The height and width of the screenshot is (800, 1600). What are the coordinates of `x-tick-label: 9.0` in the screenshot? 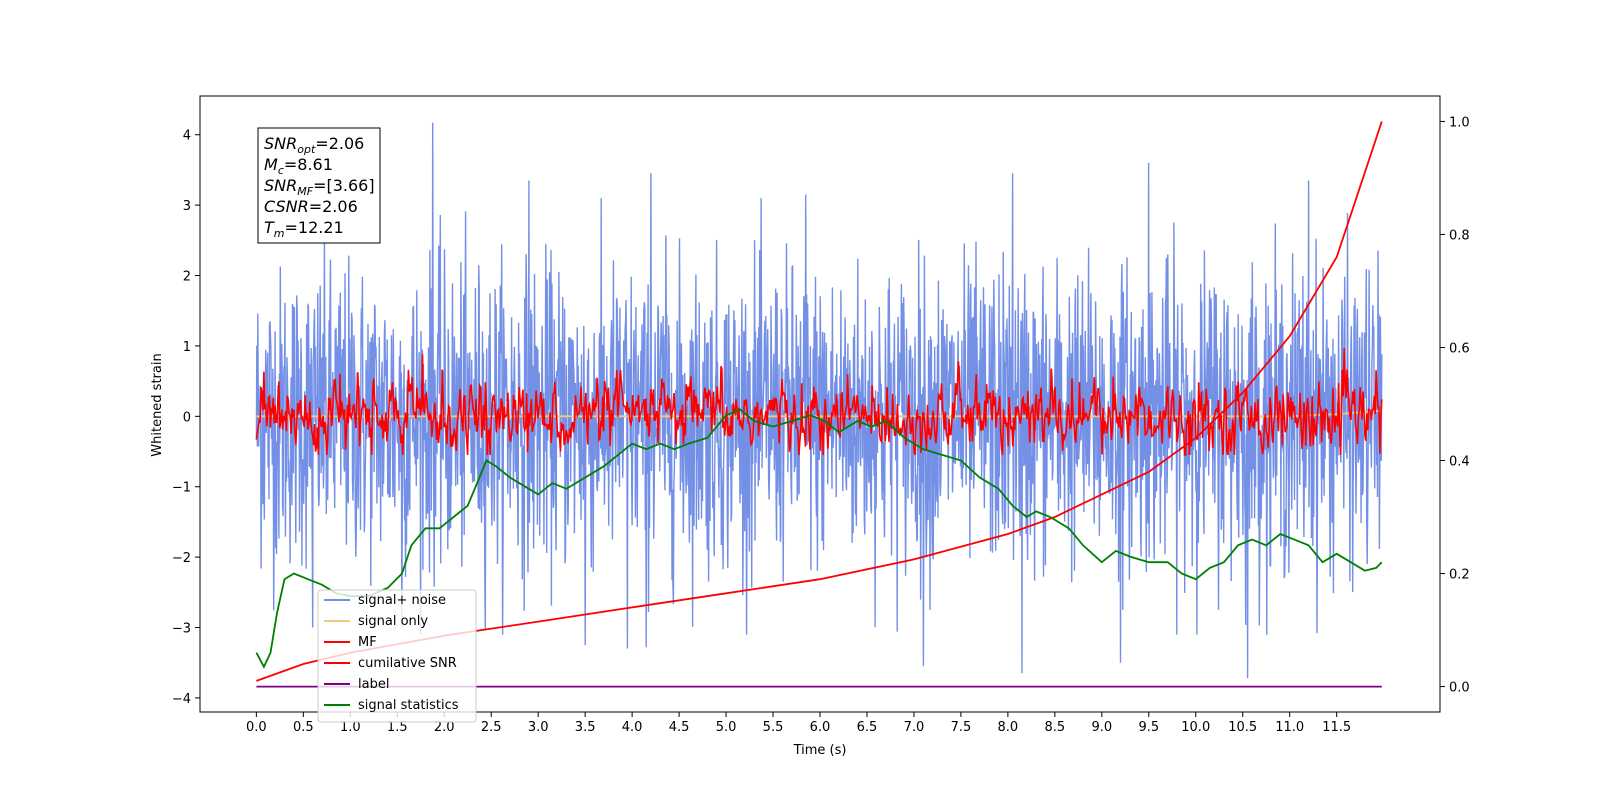 It's located at (1101, 727).